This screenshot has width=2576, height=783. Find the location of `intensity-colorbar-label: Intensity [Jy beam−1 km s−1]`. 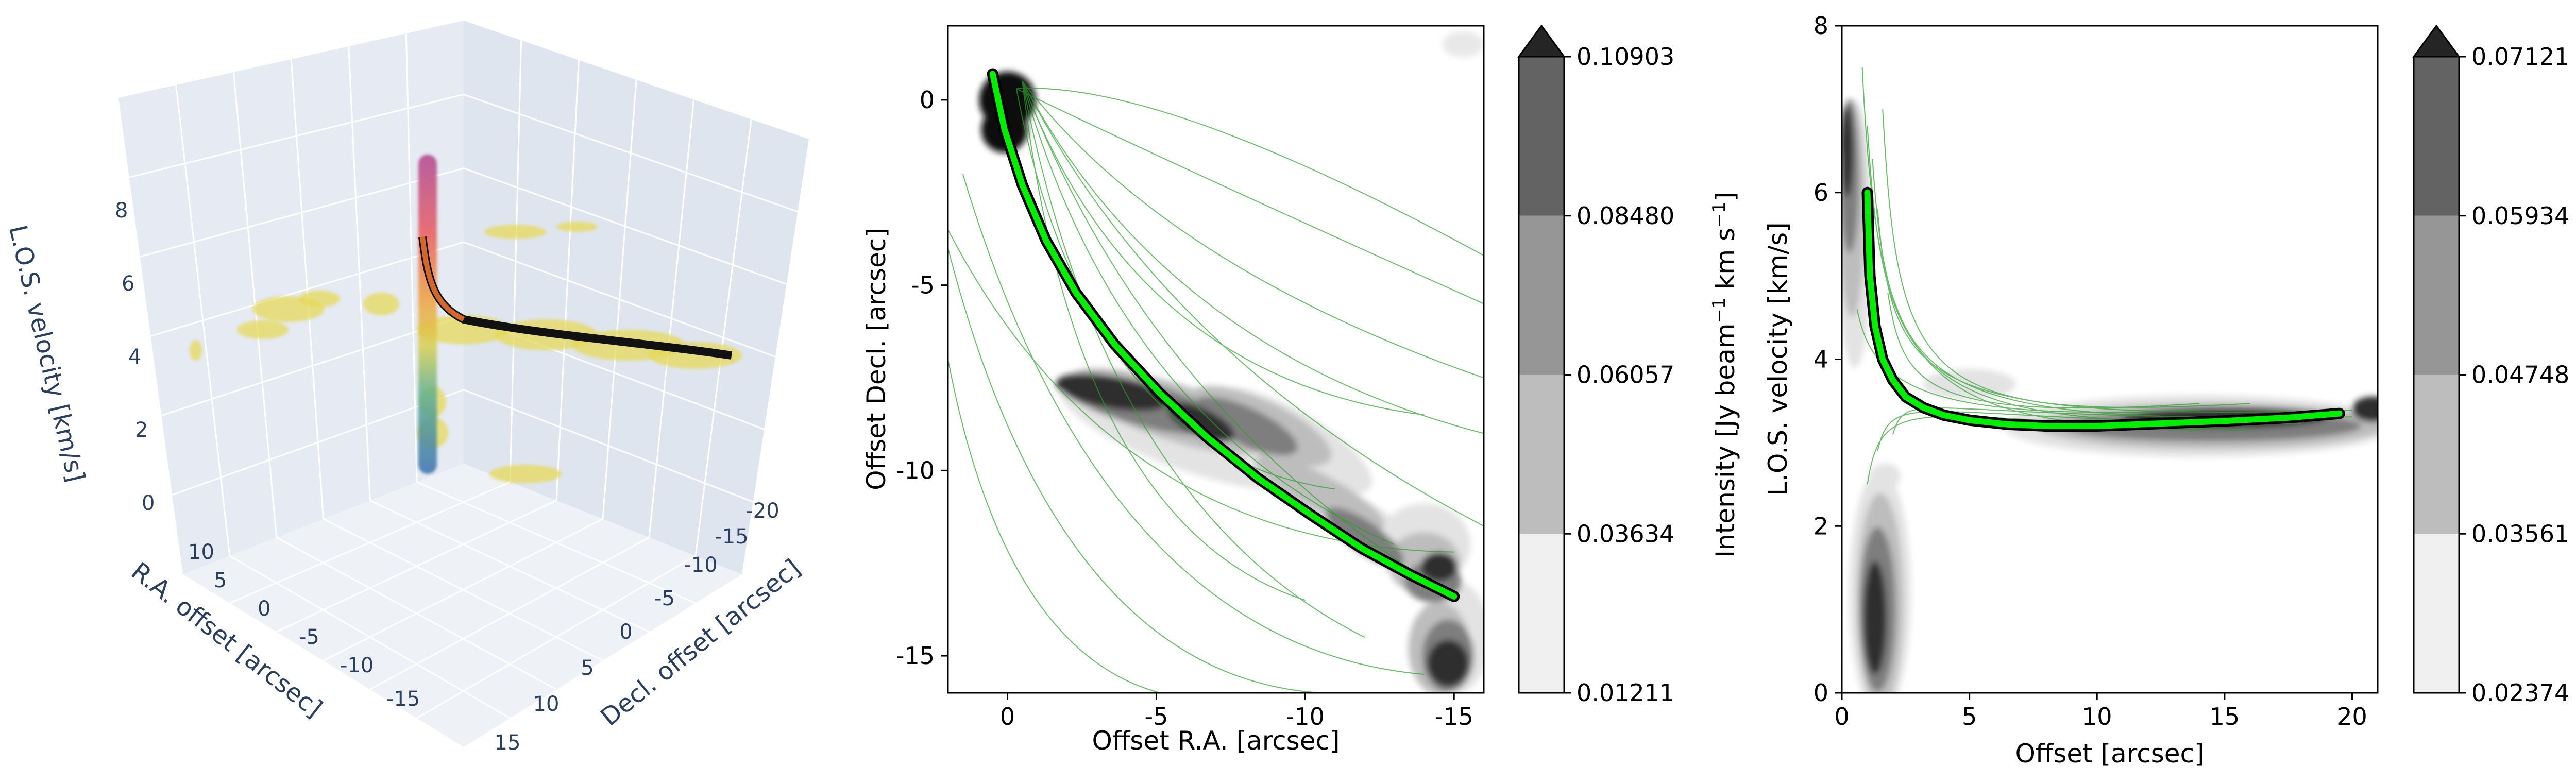

intensity-colorbar-label: Intensity [Jy beam−1 km s−1] is located at coordinates (1724, 374).